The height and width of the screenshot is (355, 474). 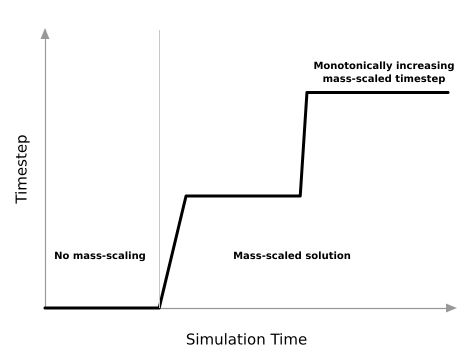 What do you see at coordinates (292, 256) in the screenshot?
I see `annotation: Mass-scaled solution` at bounding box center [292, 256].